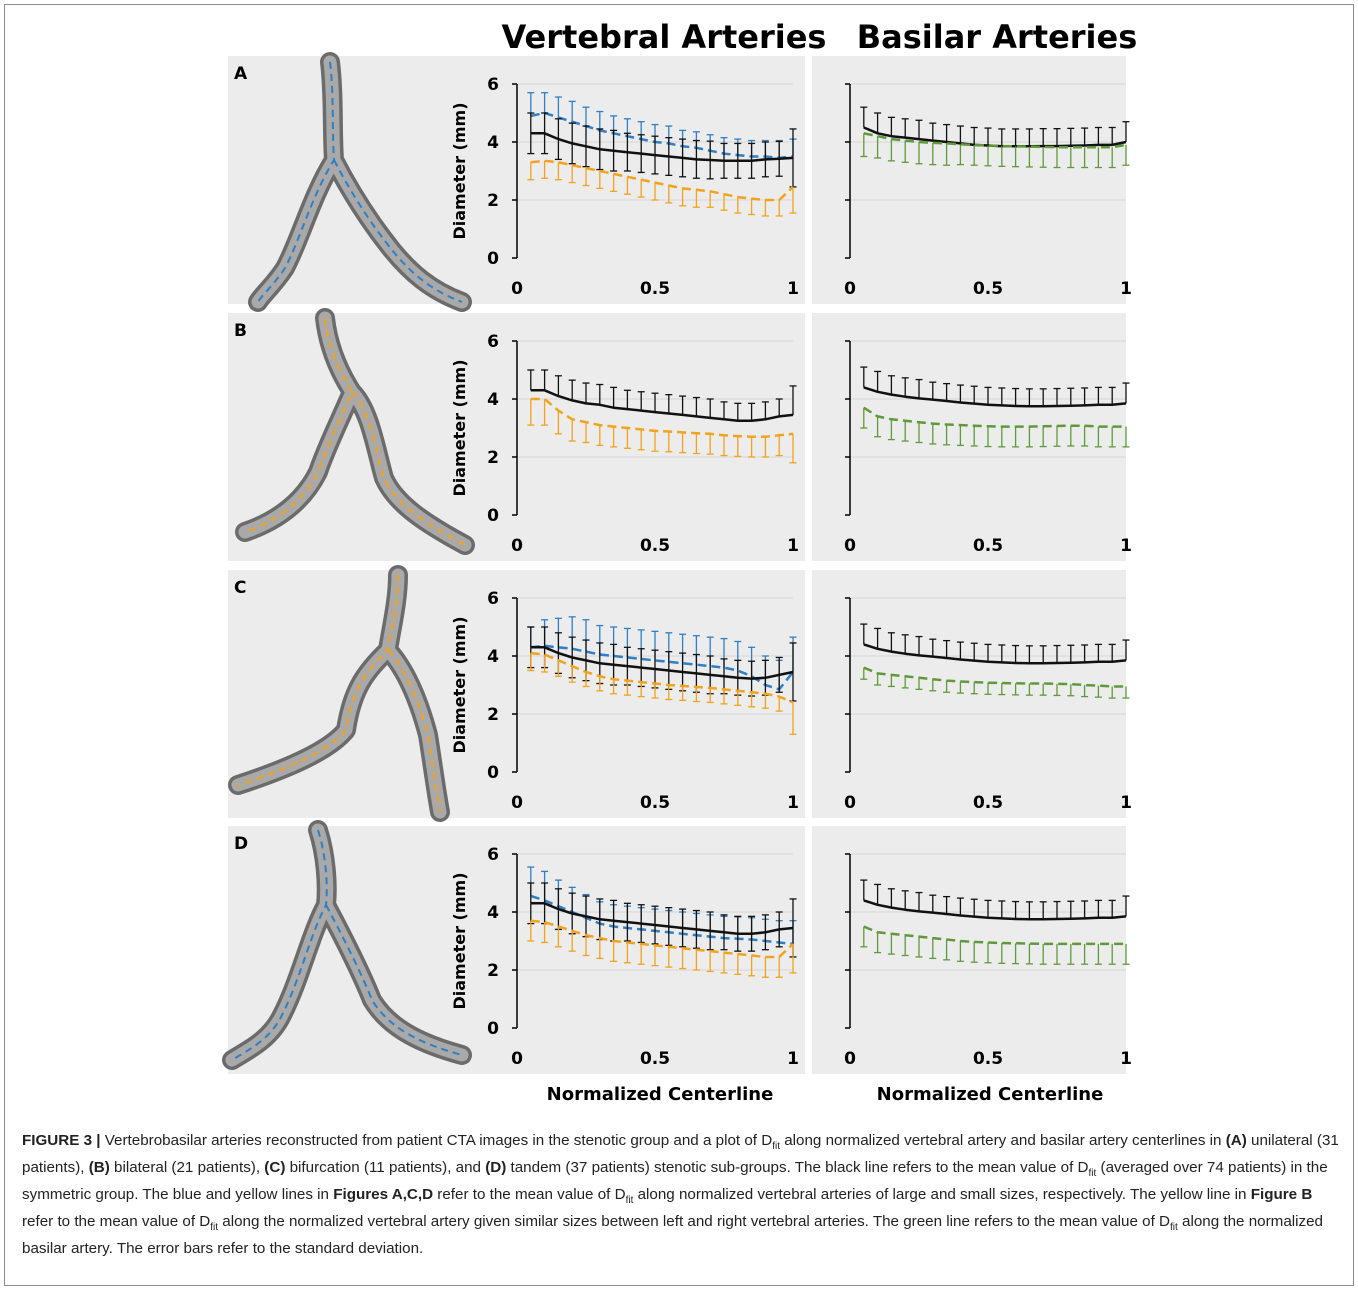 The height and width of the screenshot is (1290, 1358). I want to click on caption-ref-d: (D), so click(496, 1168).